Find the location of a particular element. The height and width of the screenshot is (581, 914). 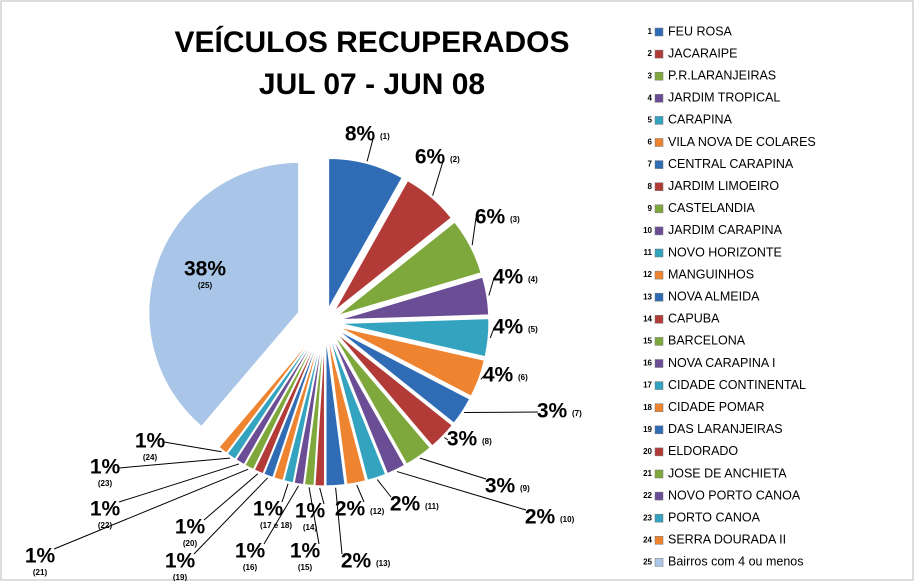

legend-label: NOVA CARAPINA I is located at coordinates (721, 363).